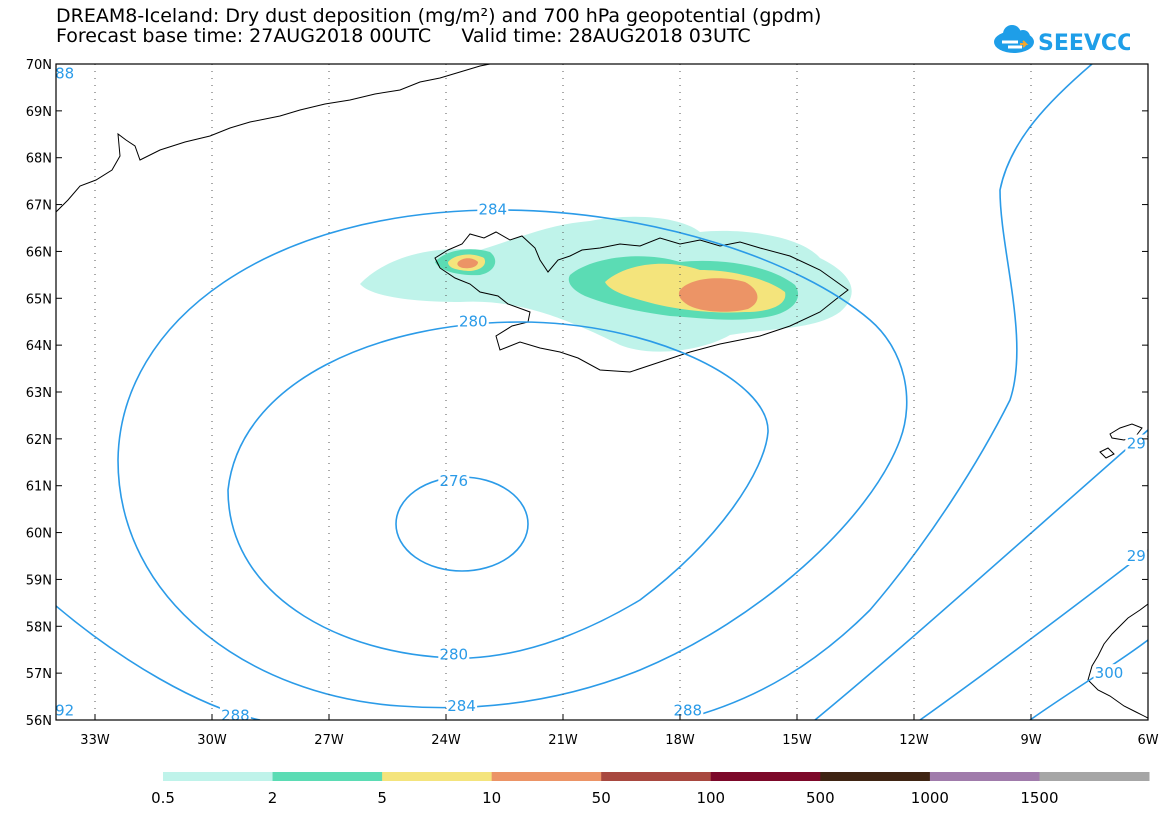 The image size is (1175, 815). Describe the element at coordinates (619, 731) in the screenshot. I see `longitude-axis: 33W 30W 27W 24W 21W 18W 15W 12W 9W 6W` at that location.